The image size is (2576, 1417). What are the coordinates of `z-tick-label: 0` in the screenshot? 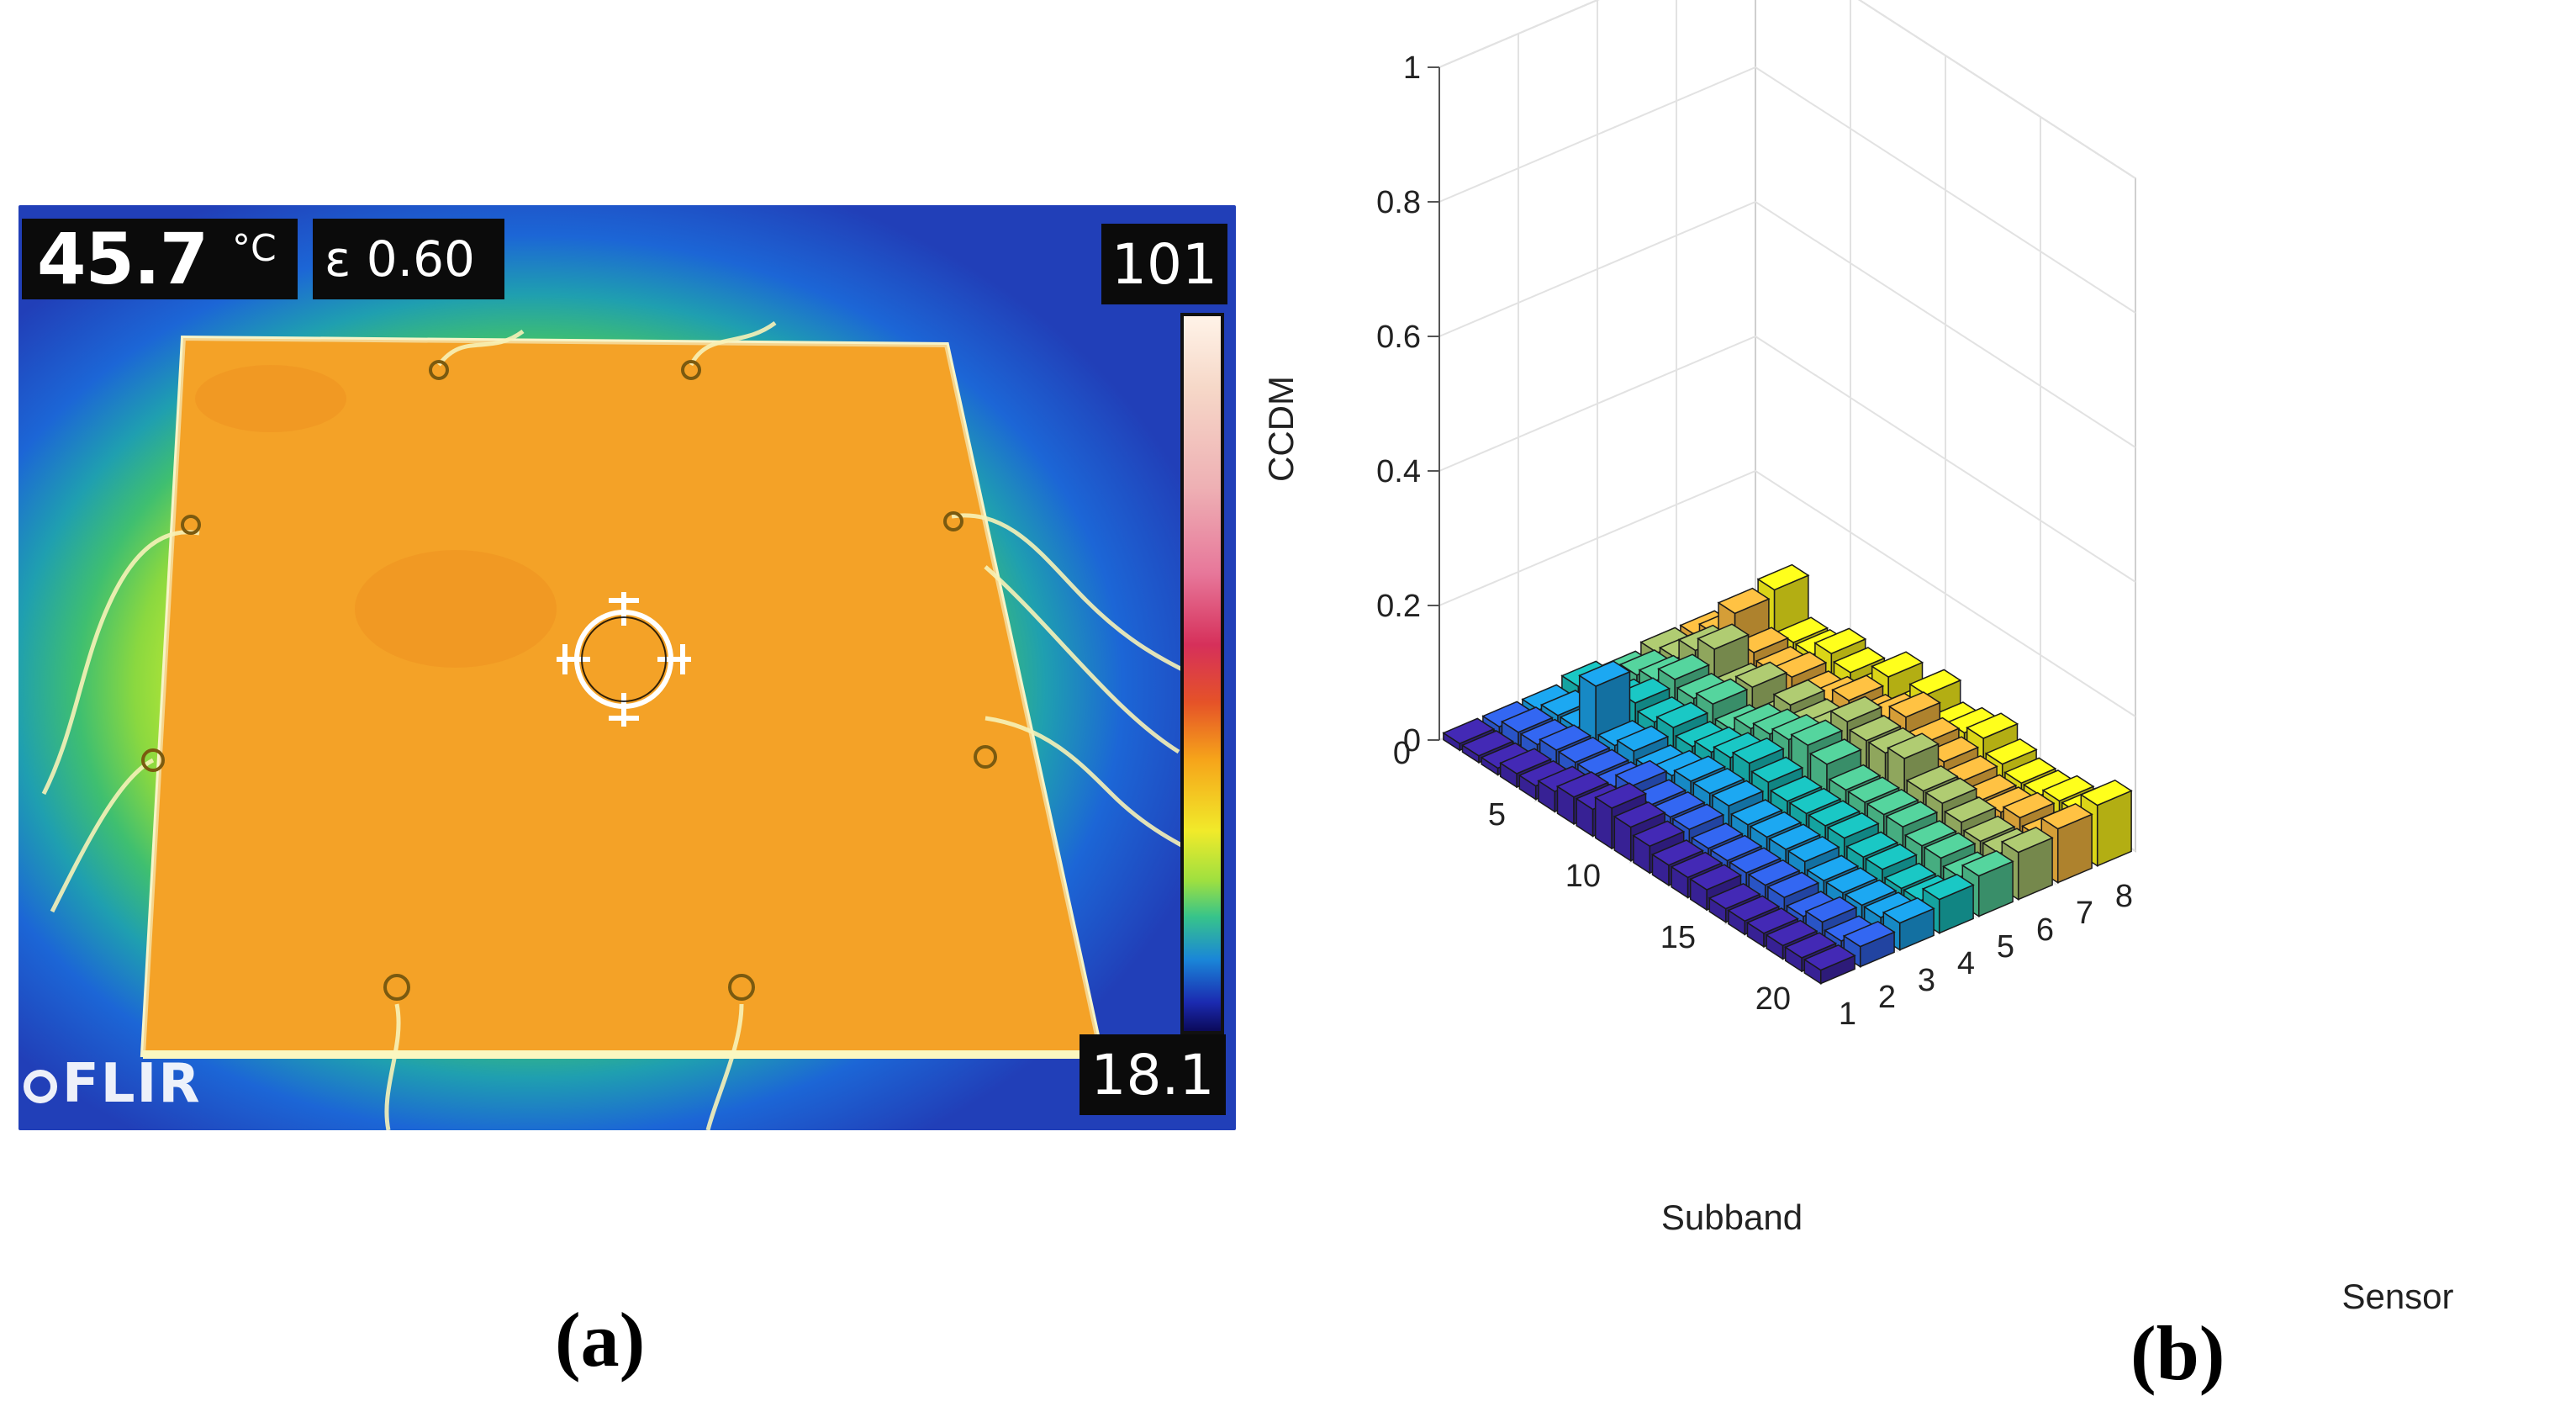 It's located at (1412, 741).